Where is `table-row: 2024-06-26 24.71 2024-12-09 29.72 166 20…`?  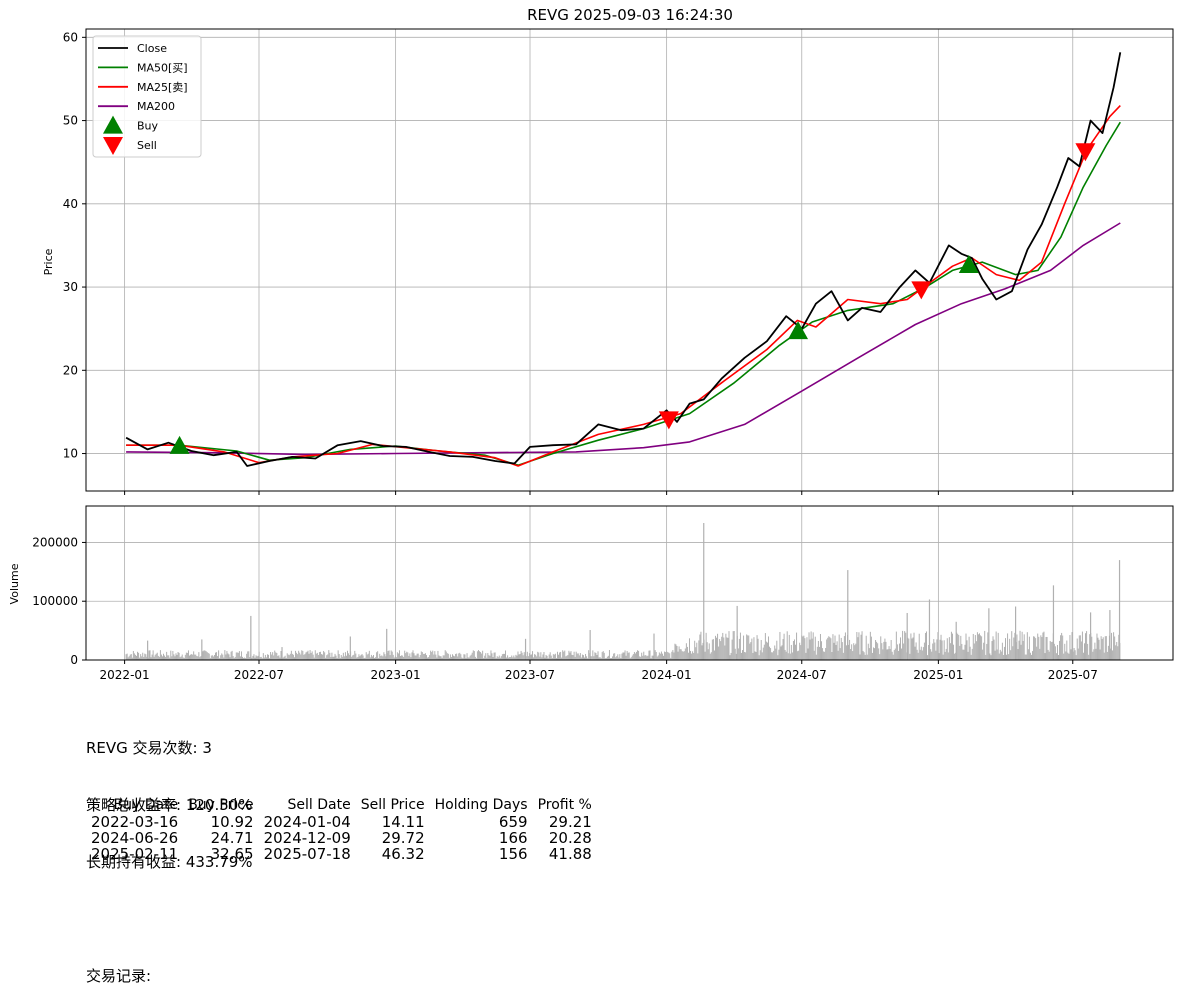 table-row: 2024-06-26 24.71 2024-12-09 29.72 166 20… is located at coordinates (341, 838).